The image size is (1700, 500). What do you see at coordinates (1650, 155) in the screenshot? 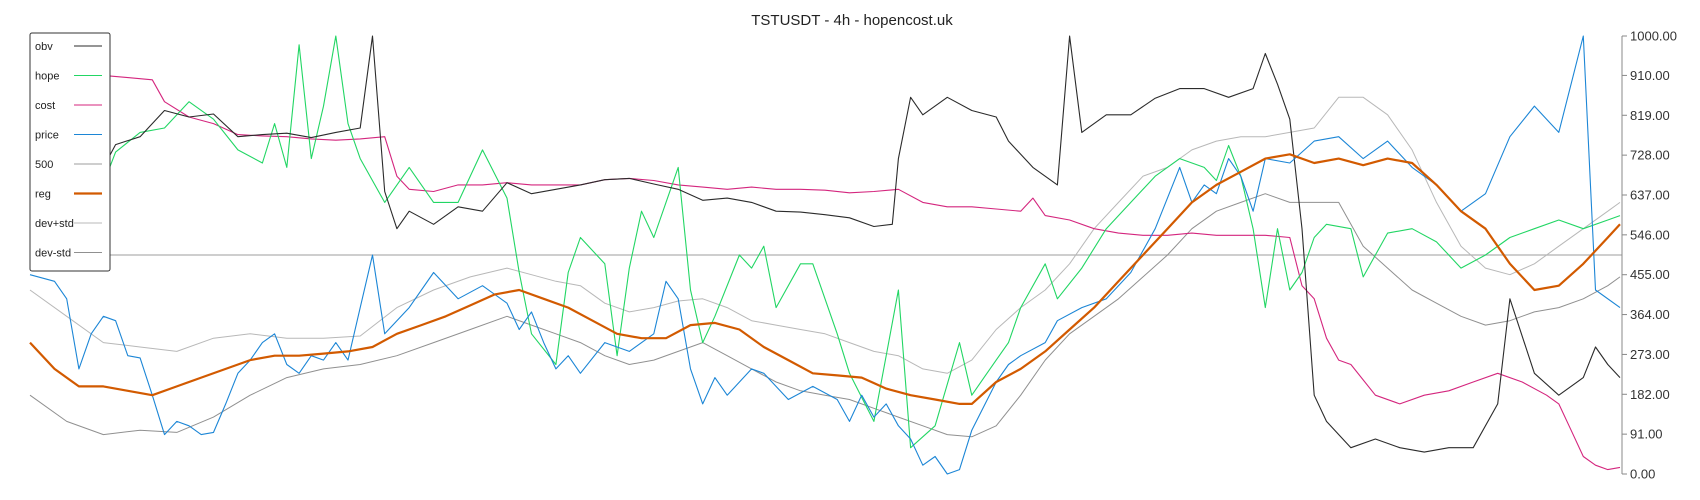
I see `y-tick-label: 728.00` at bounding box center [1650, 155].